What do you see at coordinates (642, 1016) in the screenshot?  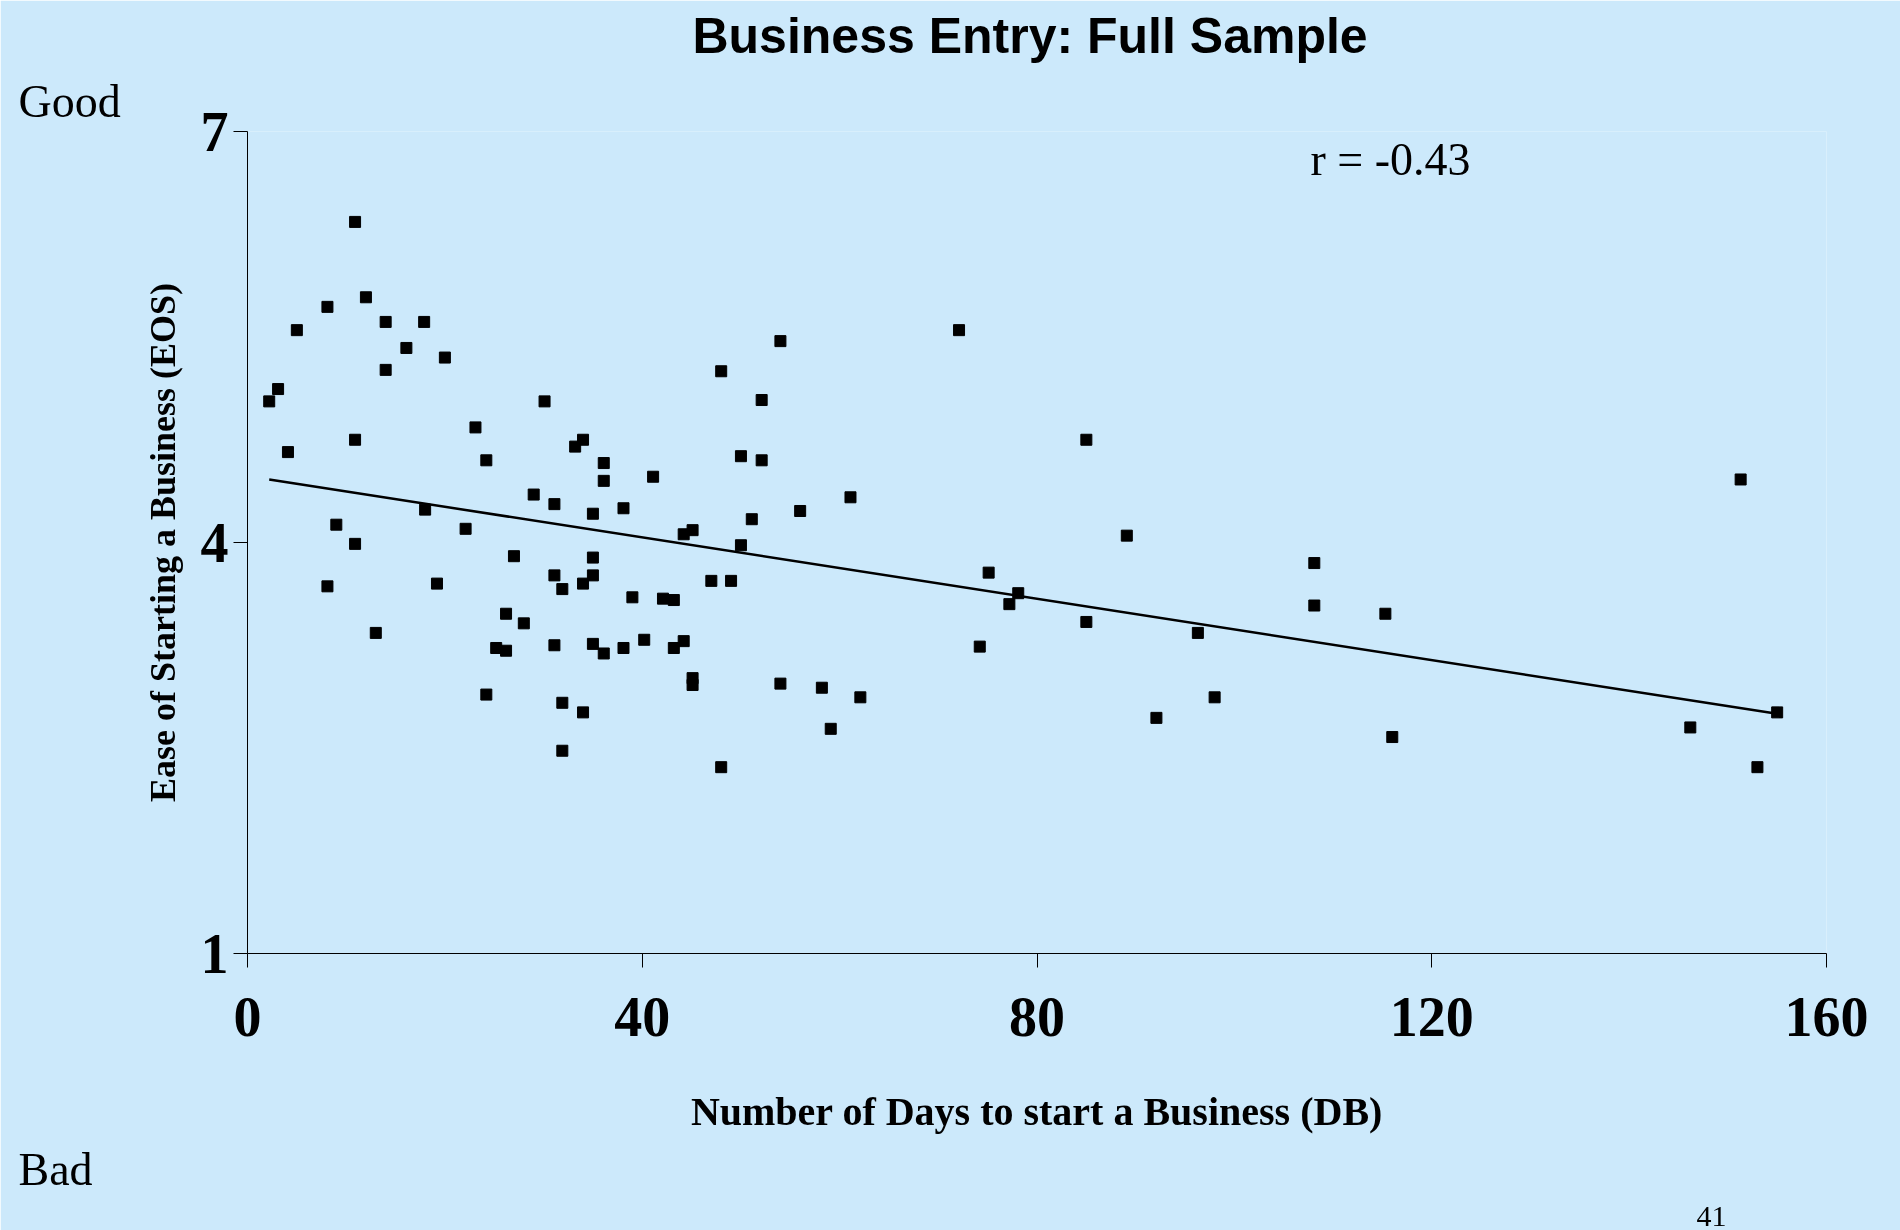 I see `x-tick-label: 40` at bounding box center [642, 1016].